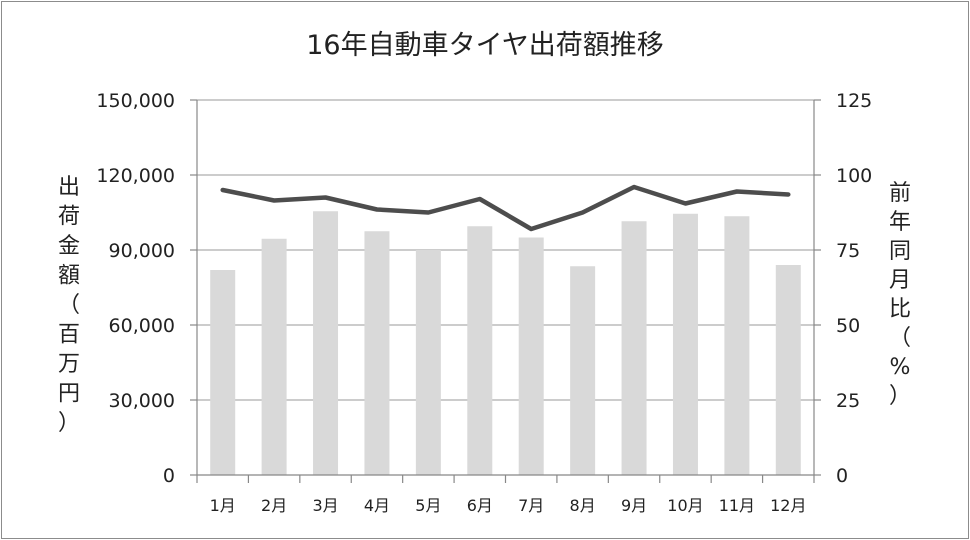 The image size is (970, 540). Describe the element at coordinates (634, 505) in the screenshot. I see `x-tick-label: 9月` at that location.